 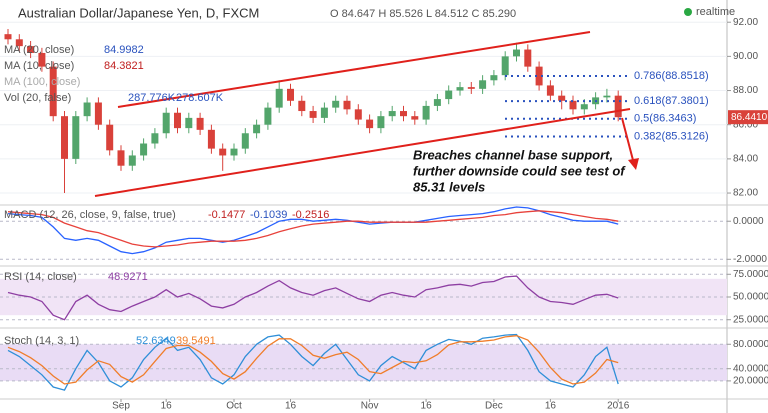 What do you see at coordinates (745, 193) in the screenshot?
I see `y-tick-label: 82.00` at bounding box center [745, 193].